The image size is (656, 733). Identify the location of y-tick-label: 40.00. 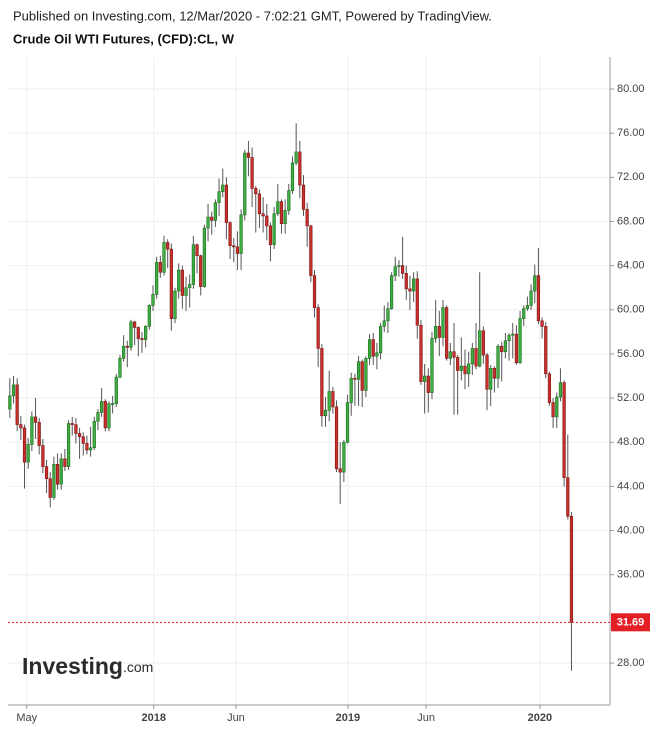
(631, 530).